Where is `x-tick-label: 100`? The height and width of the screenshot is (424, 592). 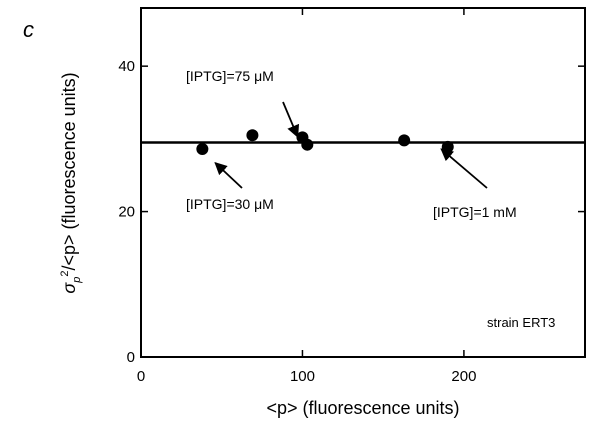 x-tick-label: 100 is located at coordinates (302, 376).